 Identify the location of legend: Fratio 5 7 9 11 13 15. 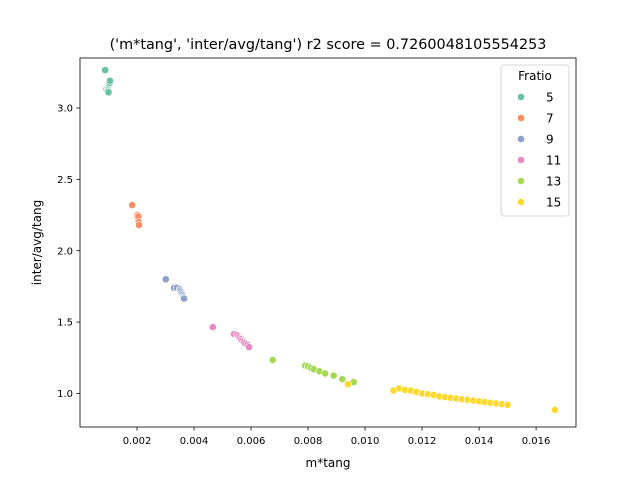
(535, 140).